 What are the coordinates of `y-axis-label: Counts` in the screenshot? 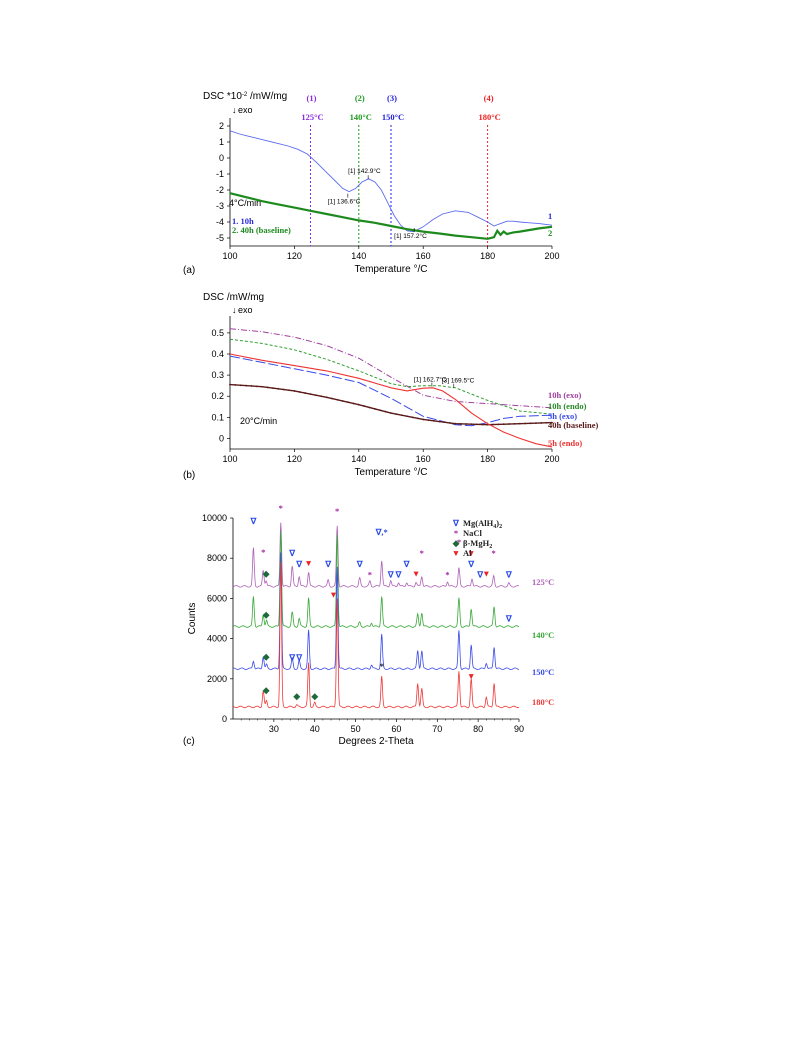 It's located at (192, 619).